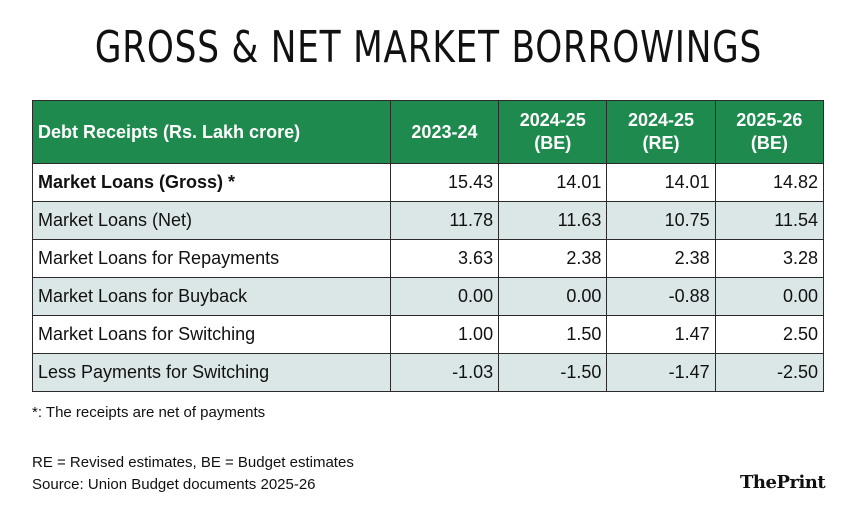  What do you see at coordinates (428, 47) in the screenshot?
I see `page-title: GROSS & NET MARKET BORROWINGS` at bounding box center [428, 47].